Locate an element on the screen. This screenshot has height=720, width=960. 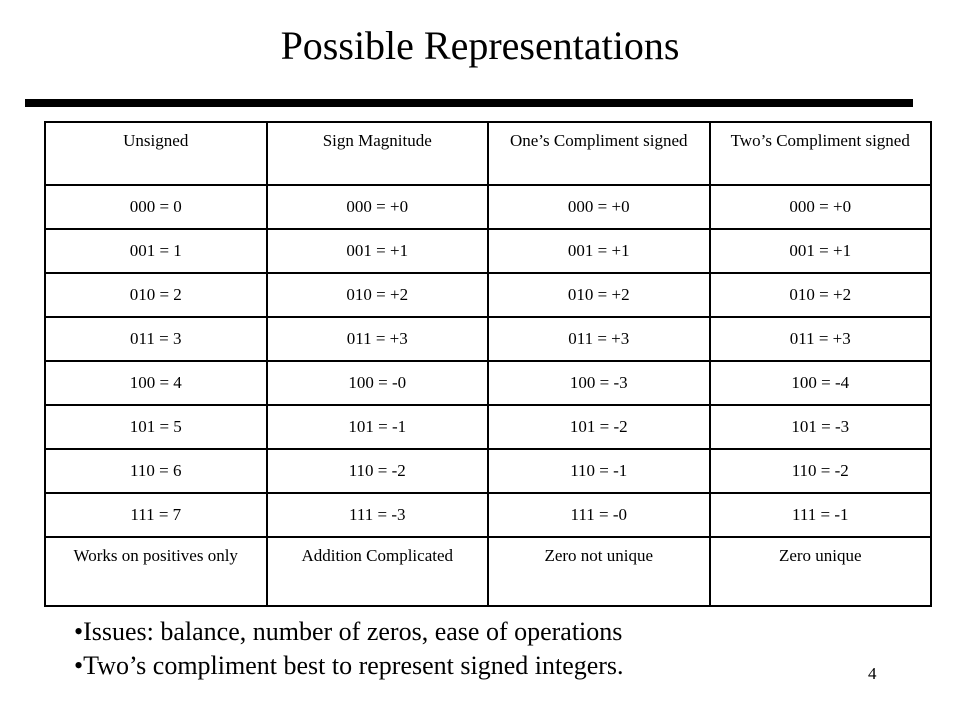
footer-cell: Works on positives only is located at coordinates (156, 571).